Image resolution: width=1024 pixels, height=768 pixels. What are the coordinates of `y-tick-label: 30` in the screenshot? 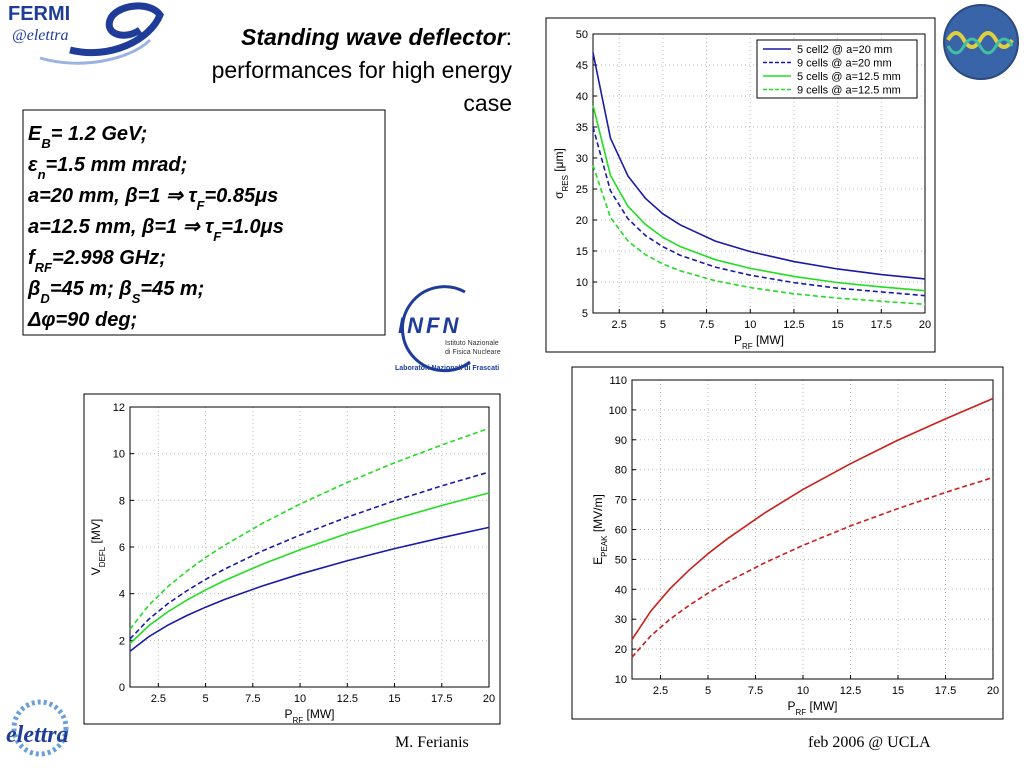 It's located at (621, 620).